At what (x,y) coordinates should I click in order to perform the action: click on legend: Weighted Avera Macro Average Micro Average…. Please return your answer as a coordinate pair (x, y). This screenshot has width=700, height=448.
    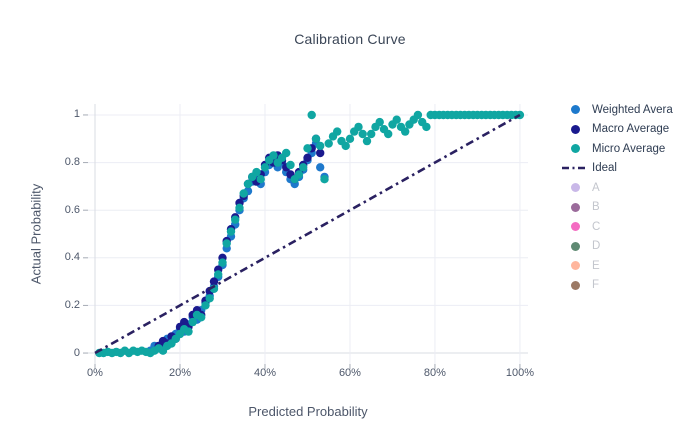
    Looking at the image, I should click on (616, 197).